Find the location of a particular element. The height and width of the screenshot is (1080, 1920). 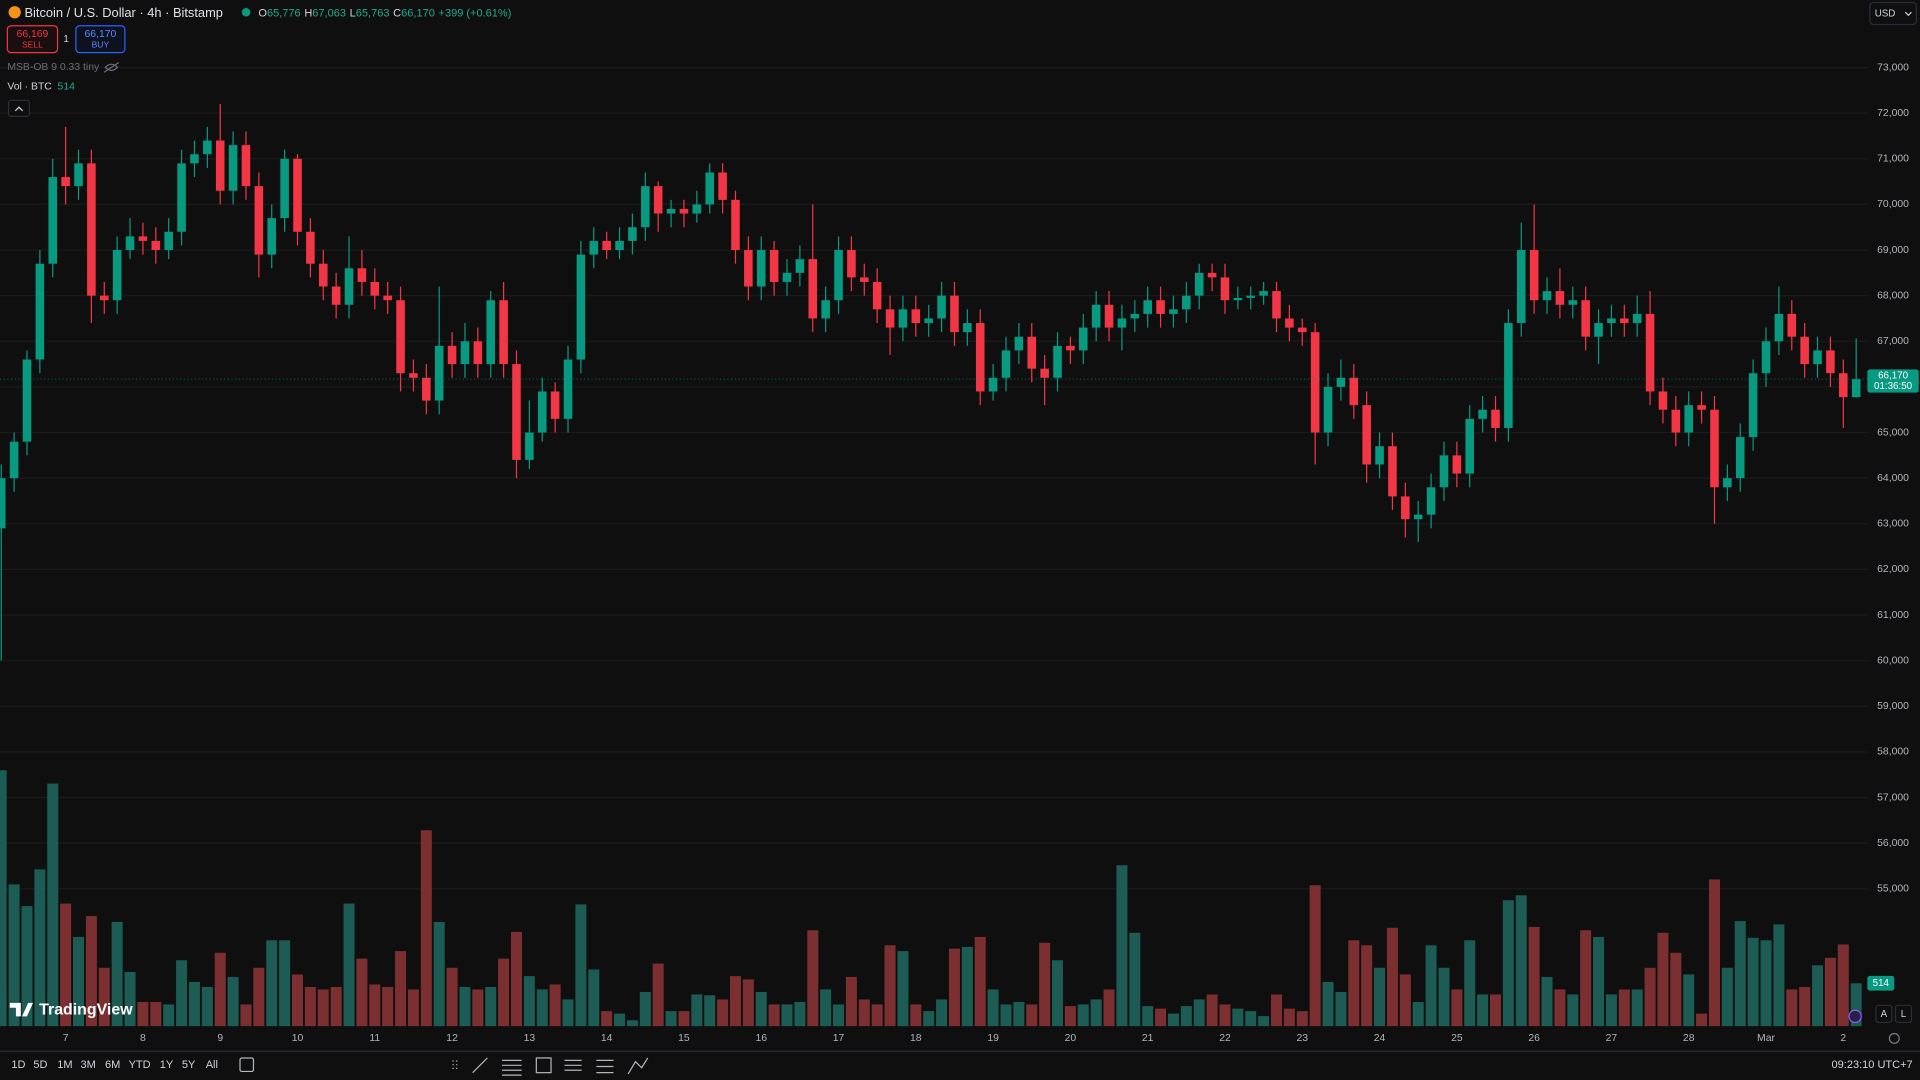

x-tick-label: 22 is located at coordinates (1225, 1038).